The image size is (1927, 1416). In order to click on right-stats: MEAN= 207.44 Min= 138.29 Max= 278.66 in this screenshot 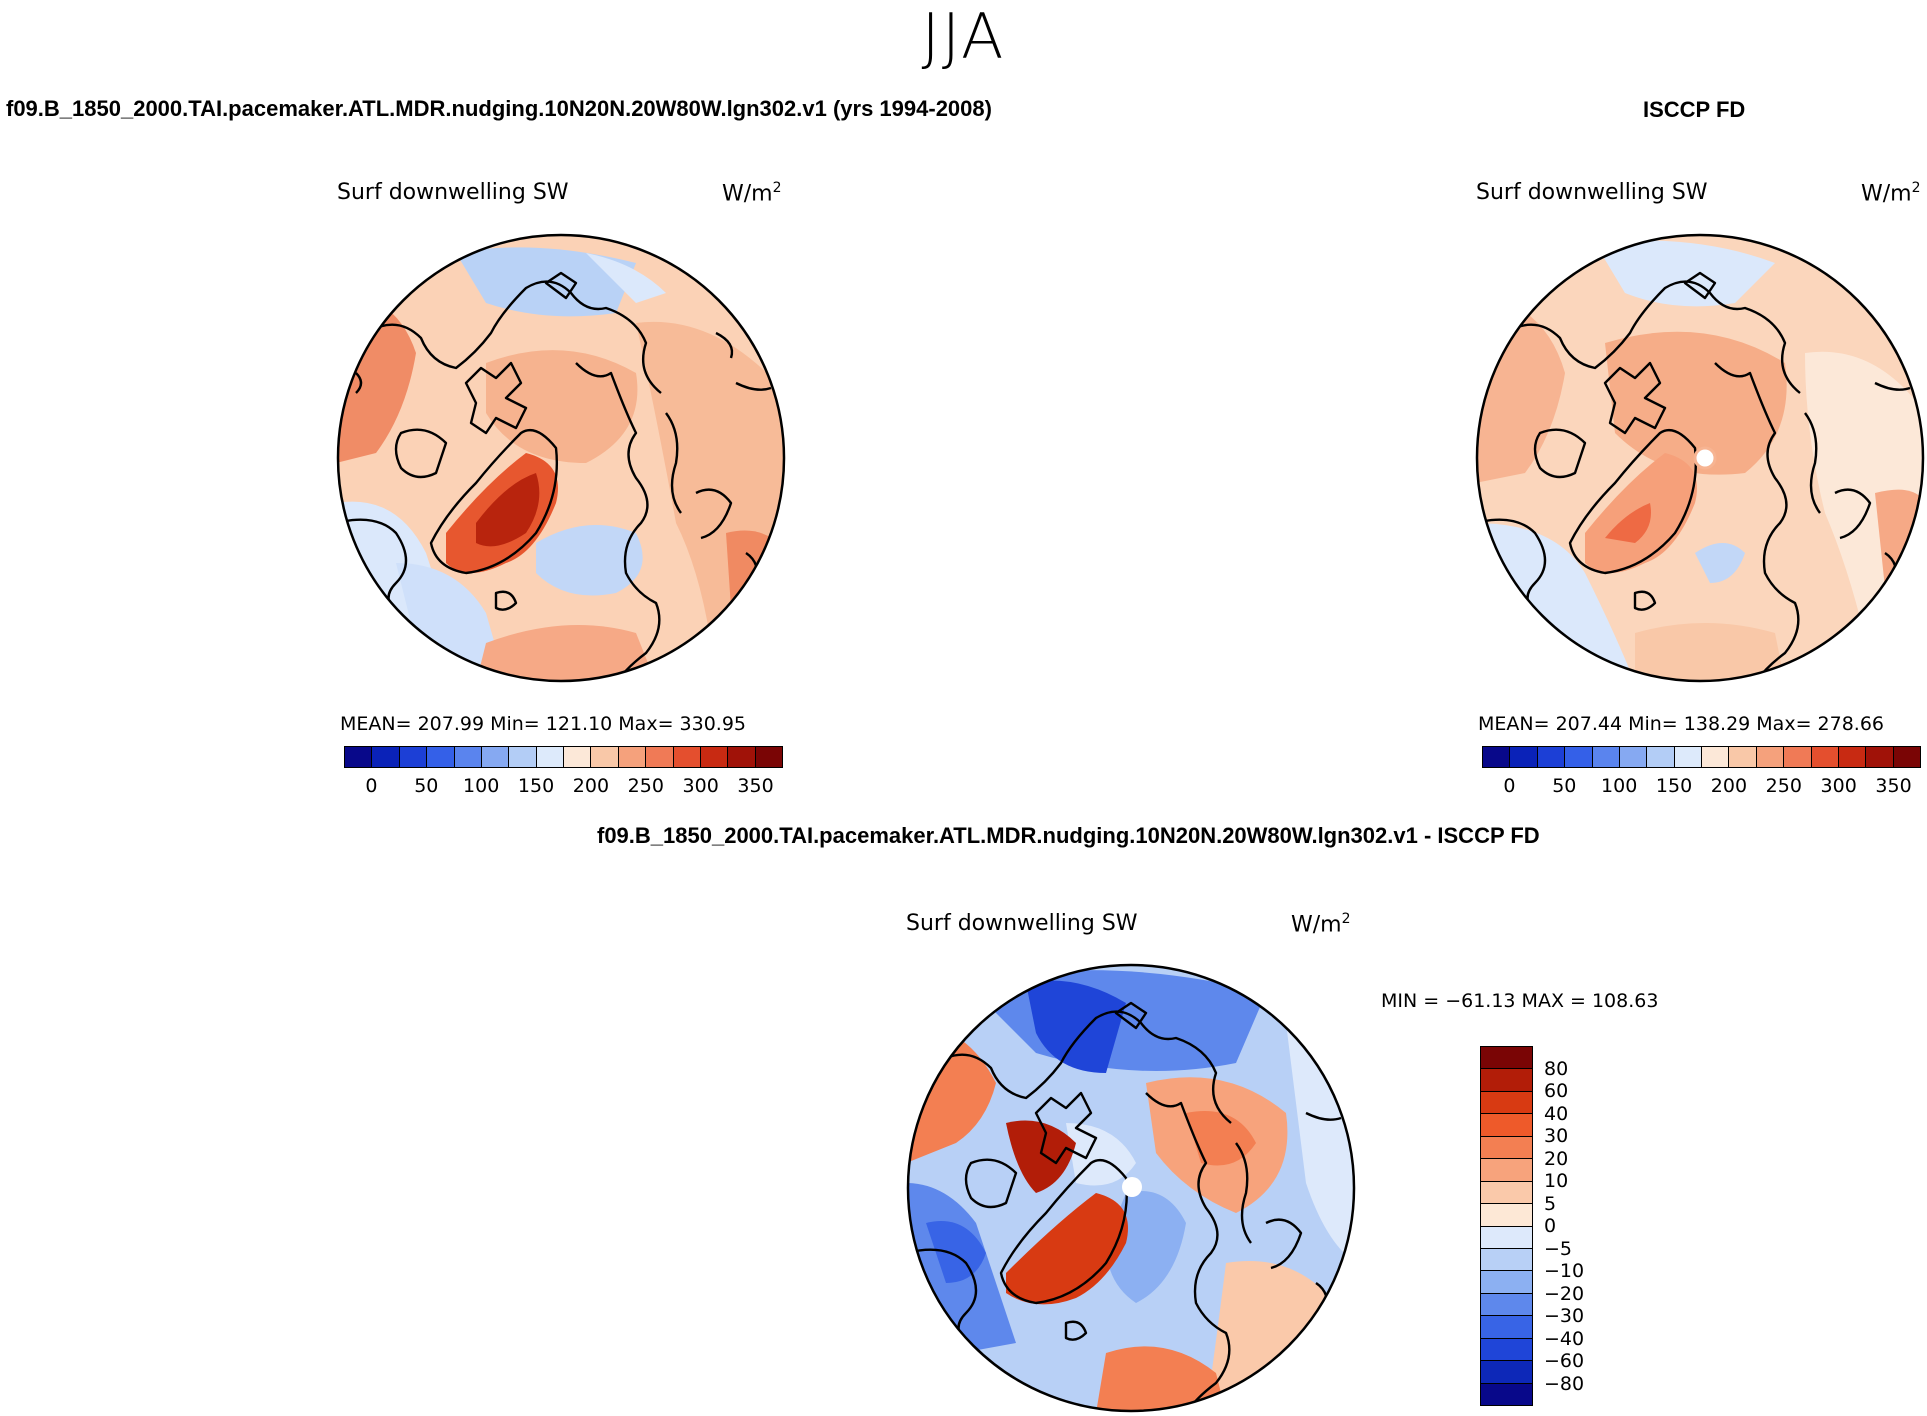, I will do `click(1681, 724)`.